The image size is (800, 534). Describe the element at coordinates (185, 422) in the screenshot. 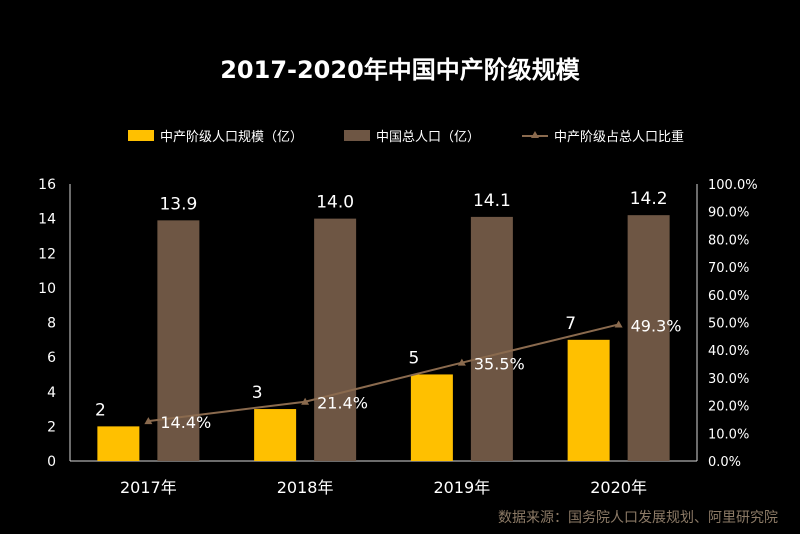

I see `data-label-ratio: 14.4%` at that location.